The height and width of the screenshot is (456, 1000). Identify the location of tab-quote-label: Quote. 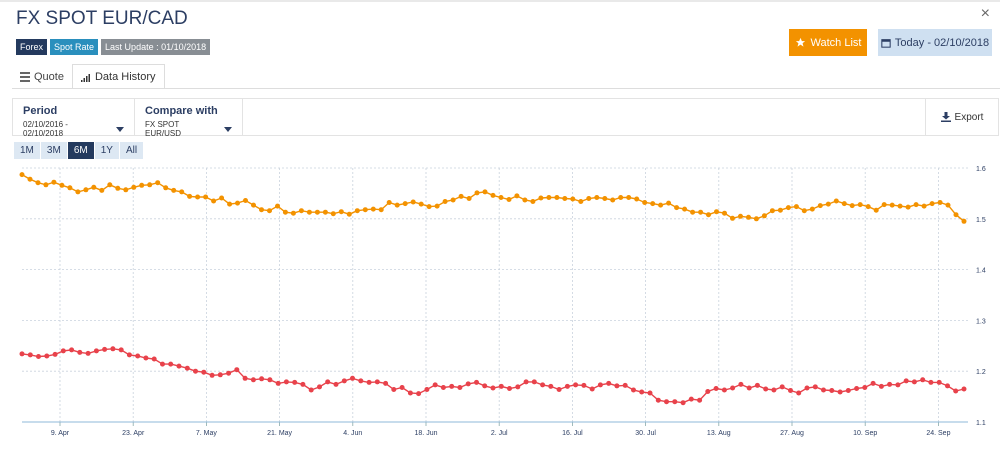
(49, 77).